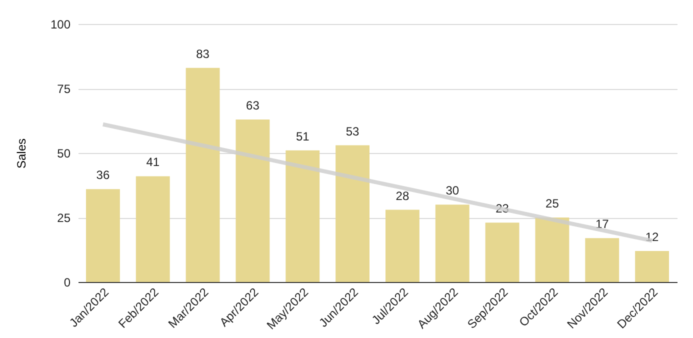 The image size is (693, 338). I want to click on data-label: 12, so click(652, 237).